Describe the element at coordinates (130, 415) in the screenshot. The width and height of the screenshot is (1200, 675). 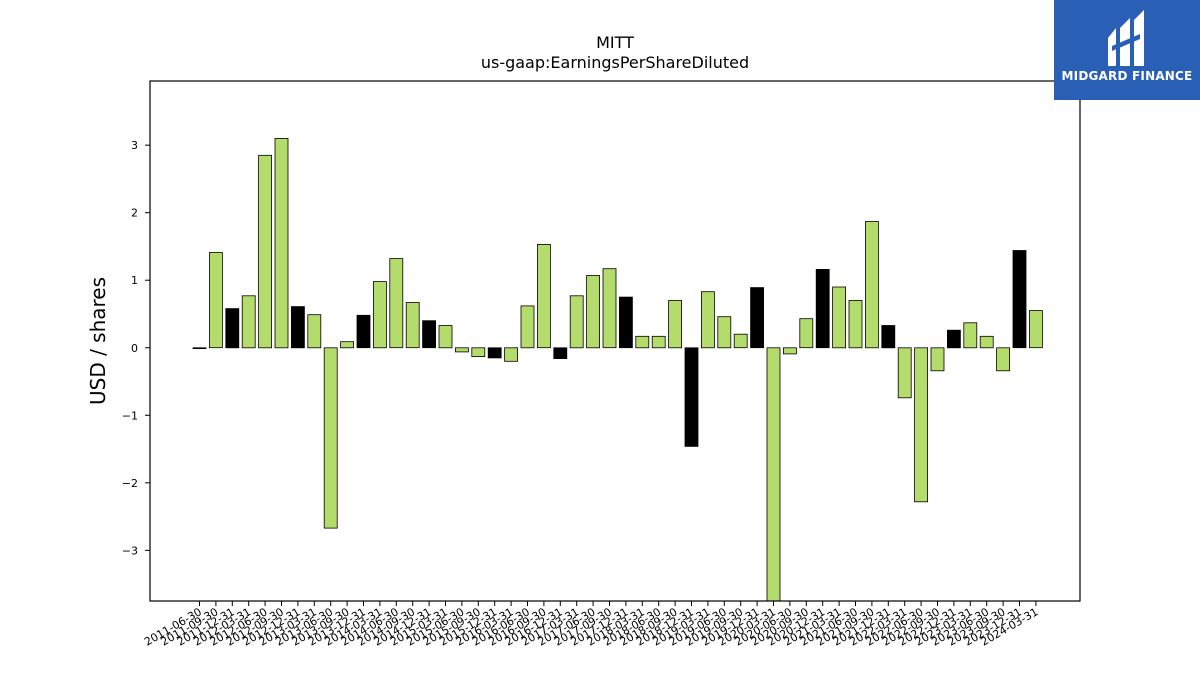
I see `y-tick-label: −1` at that location.